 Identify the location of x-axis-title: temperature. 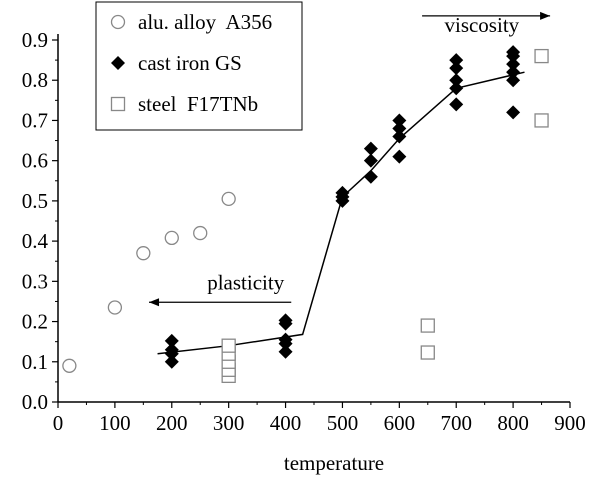
(334, 463).